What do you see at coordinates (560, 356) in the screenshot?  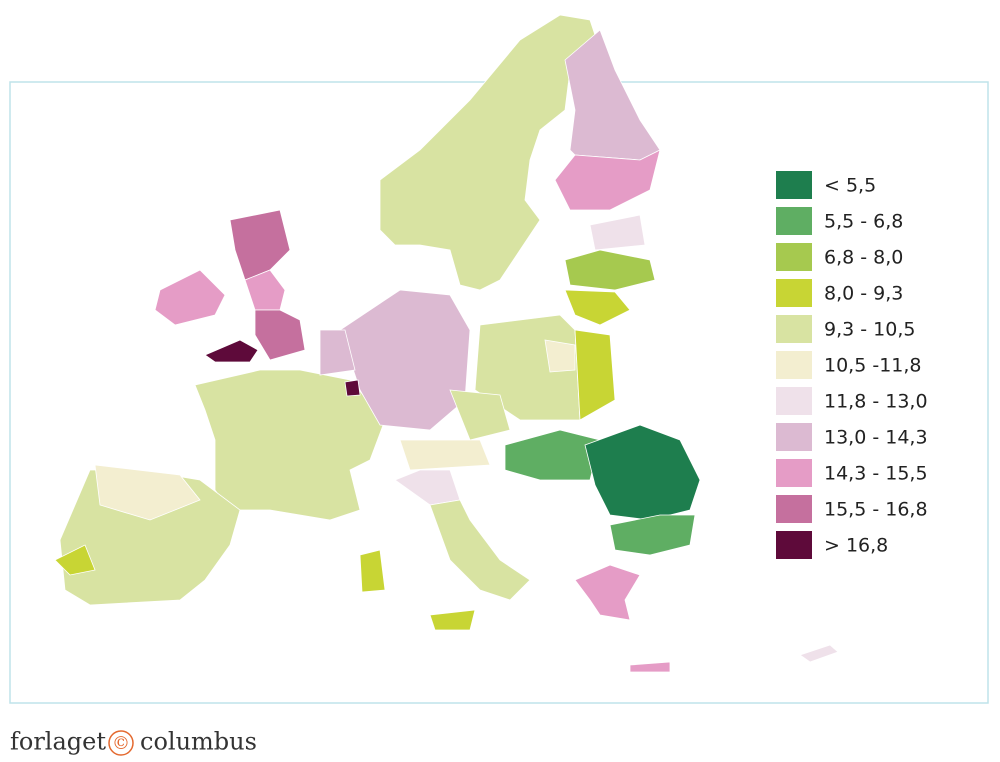 I see `region-central-poland` at bounding box center [560, 356].